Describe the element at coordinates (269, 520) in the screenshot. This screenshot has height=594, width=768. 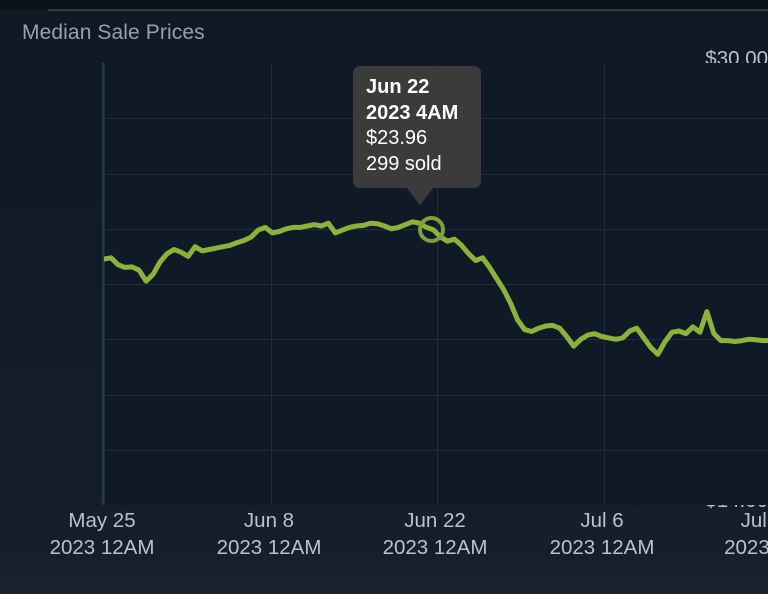
I see `x-tick-date: Jun 8` at that location.